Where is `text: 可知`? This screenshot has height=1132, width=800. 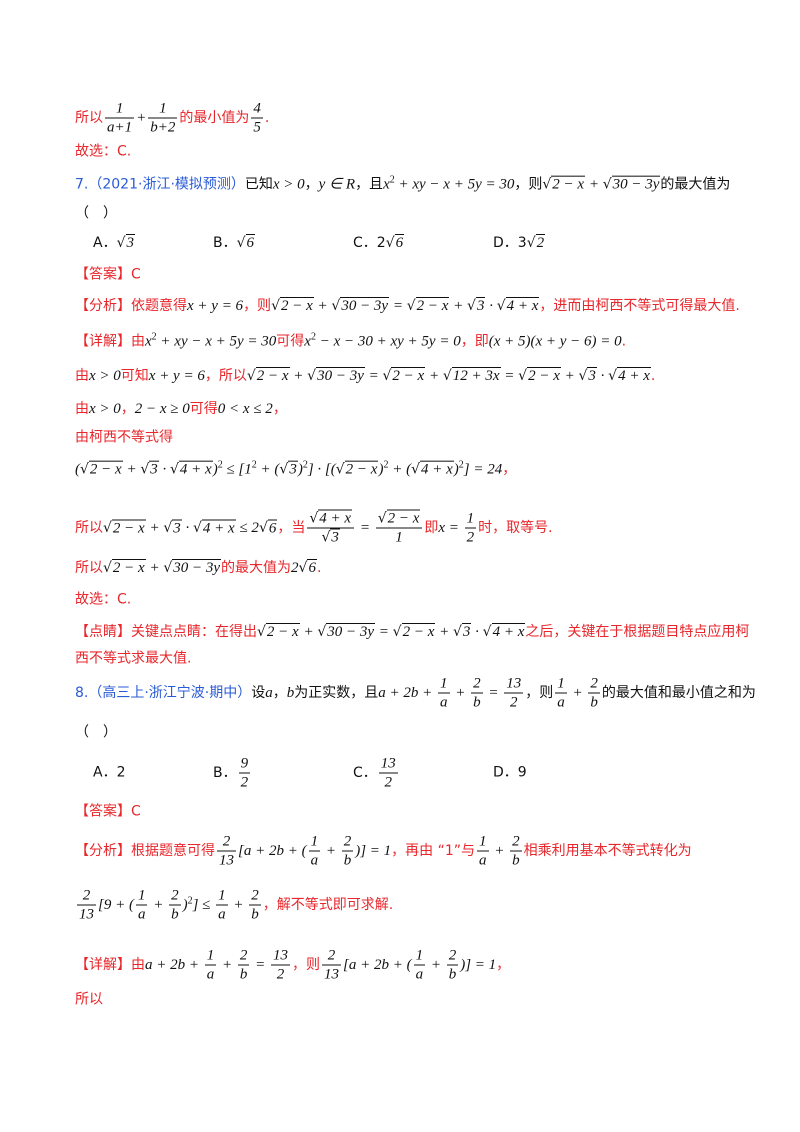 text: 可知 is located at coordinates (134, 376).